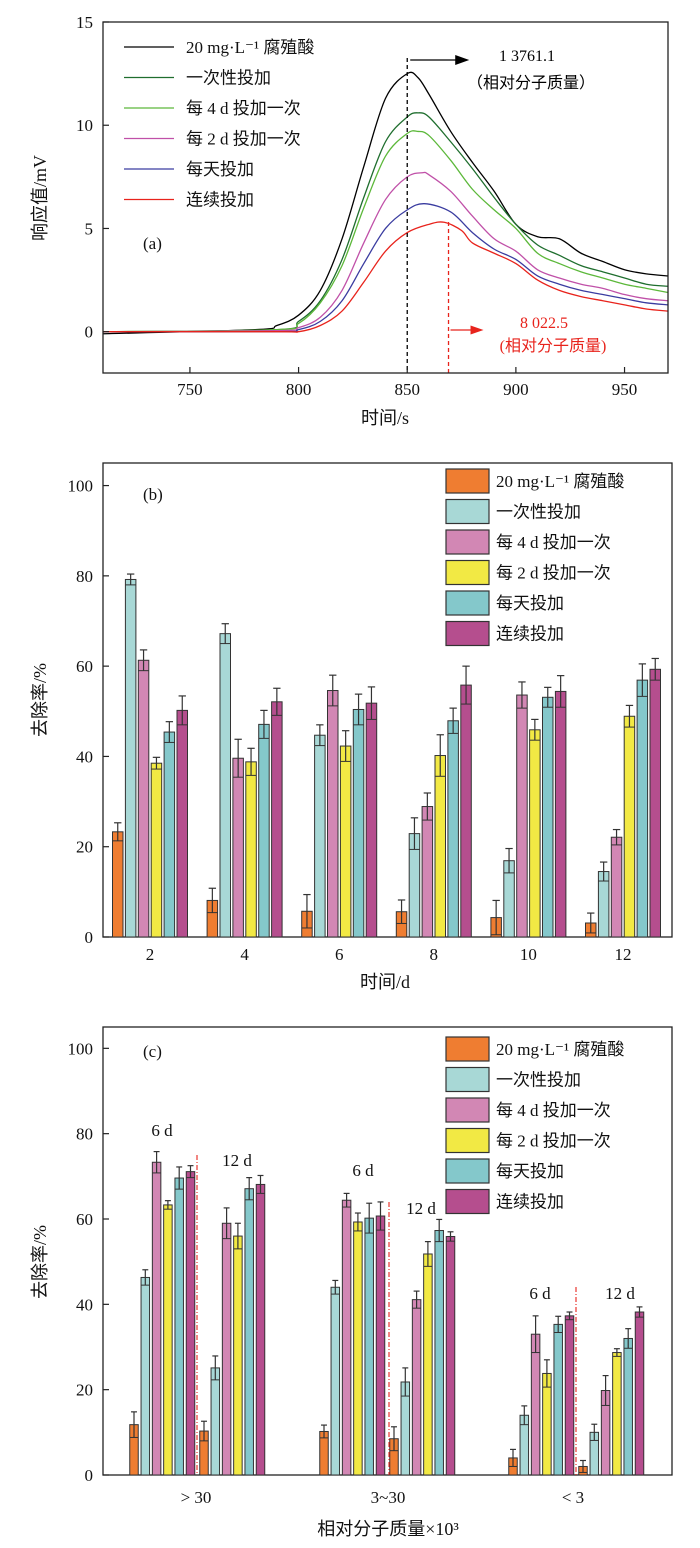 Image resolution: width=700 pixels, height=1548 pixels. What do you see at coordinates (553, 573) in the screenshot?
I see `legend-label: 每 2 d 投加一次` at bounding box center [553, 573].